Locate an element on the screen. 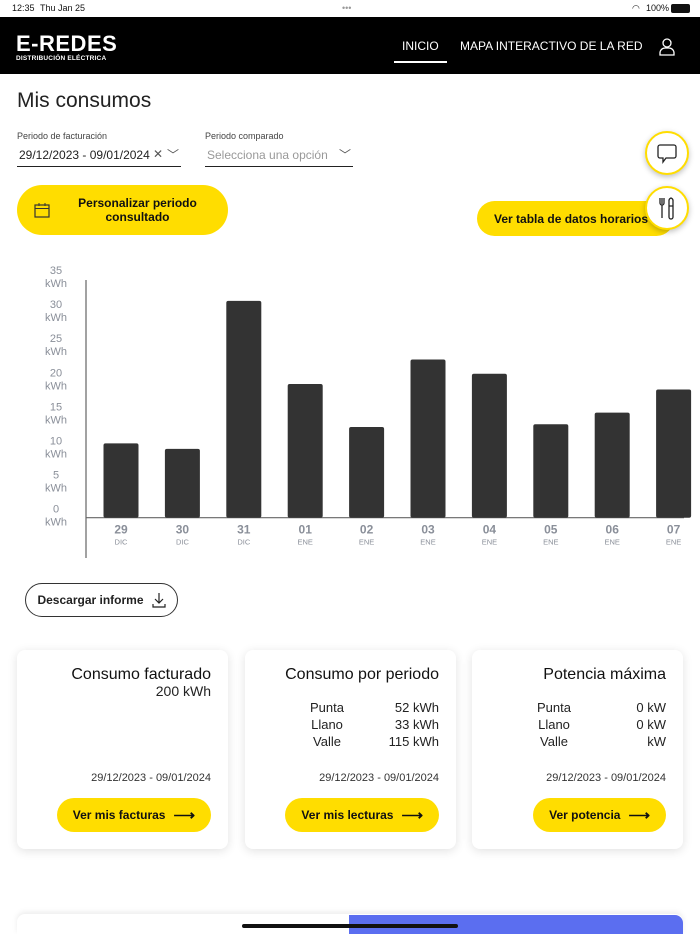 Image resolution: width=700 pixels, height=934 pixels. card-title: Consumo facturado is located at coordinates (141, 674).